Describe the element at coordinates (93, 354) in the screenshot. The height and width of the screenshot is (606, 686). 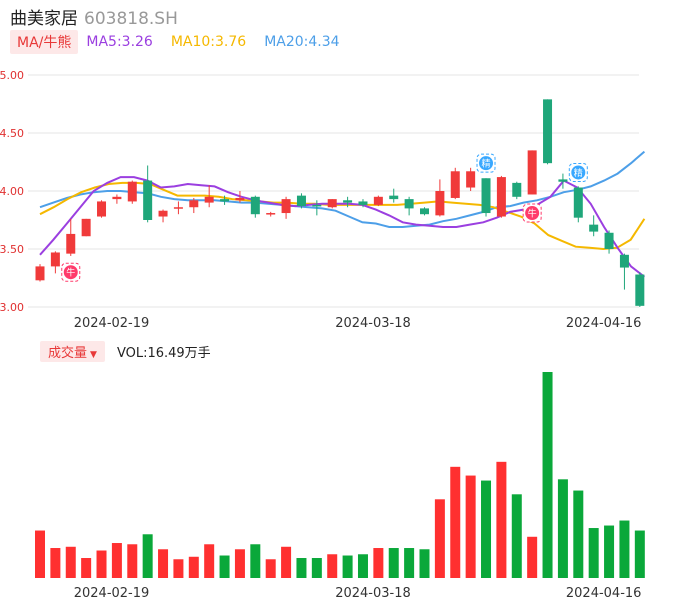
I see `dropdown-arrow-icon: ▼` at that location.